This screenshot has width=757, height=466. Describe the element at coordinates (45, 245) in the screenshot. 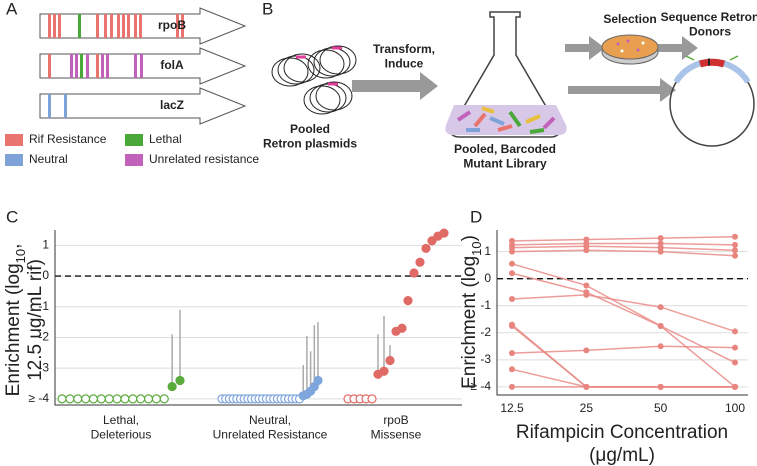

I see `y-tick-label: 1` at that location.